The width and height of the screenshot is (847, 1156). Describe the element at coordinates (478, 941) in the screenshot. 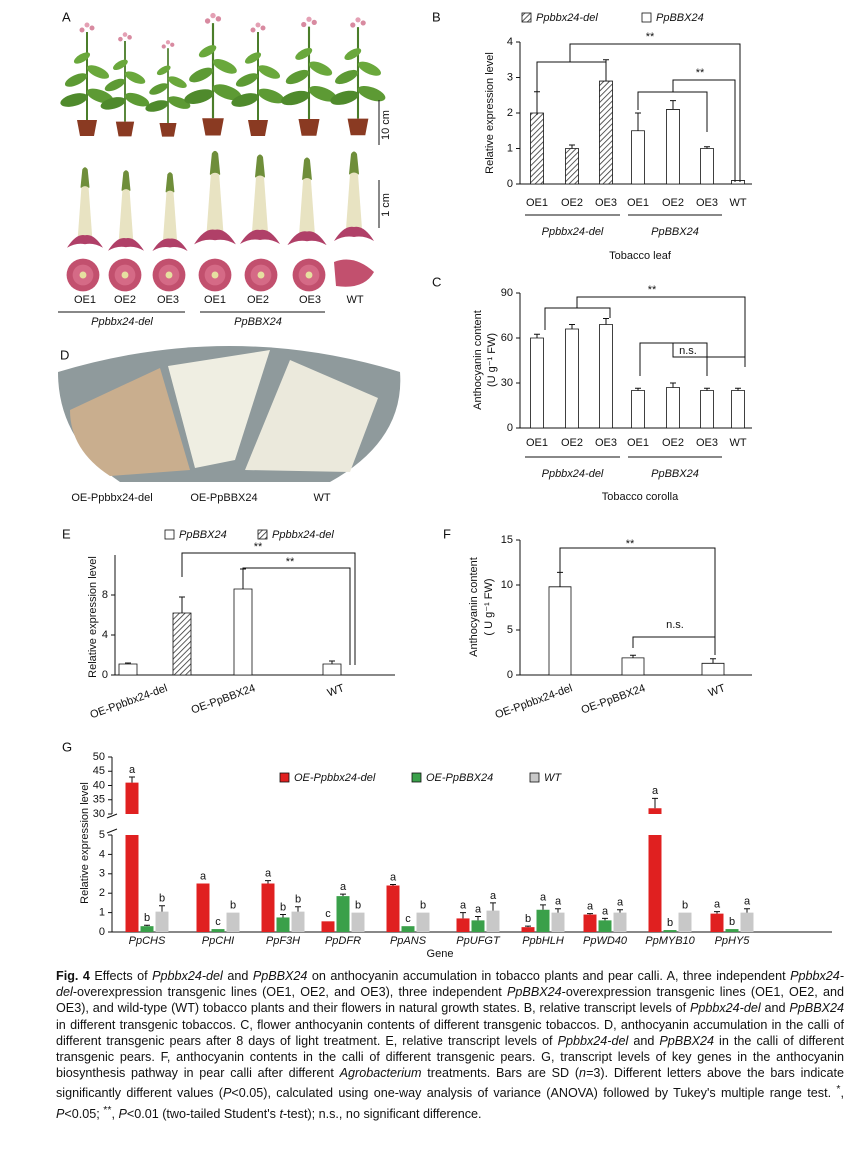

I see `x-tick-label: PpUFGT` at that location.